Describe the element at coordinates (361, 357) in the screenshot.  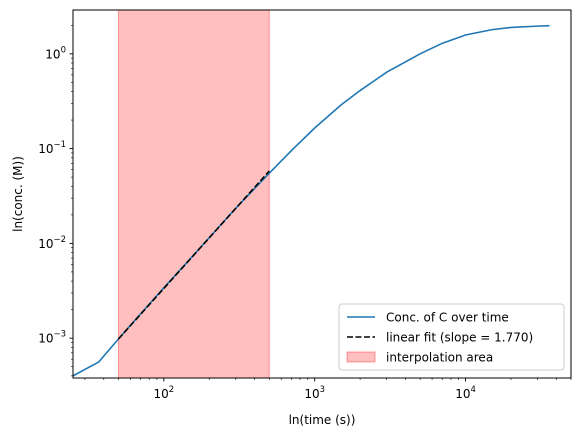
I see `legend-swatch` at that location.